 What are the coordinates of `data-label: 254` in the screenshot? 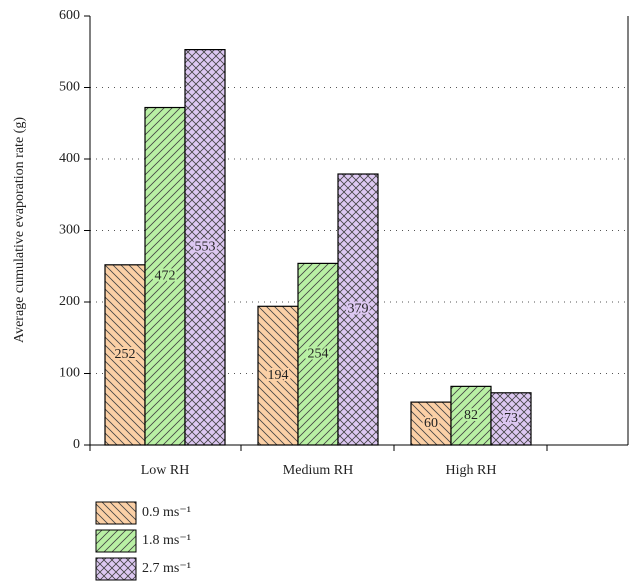 It's located at (318, 353).